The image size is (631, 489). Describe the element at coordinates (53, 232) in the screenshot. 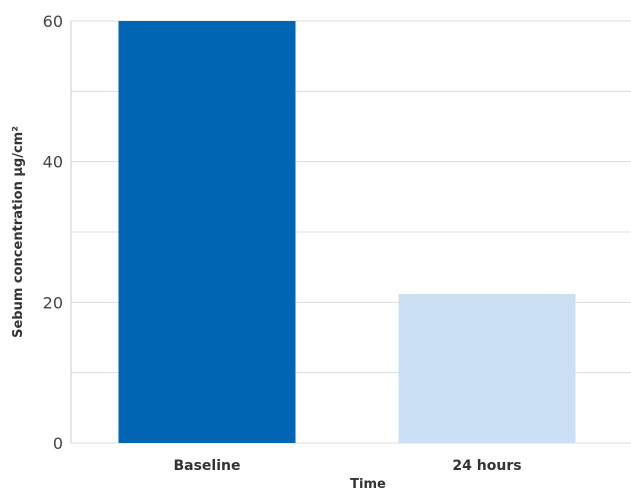

I see `y-axis-ticks: 0 20 40 60` at that location.